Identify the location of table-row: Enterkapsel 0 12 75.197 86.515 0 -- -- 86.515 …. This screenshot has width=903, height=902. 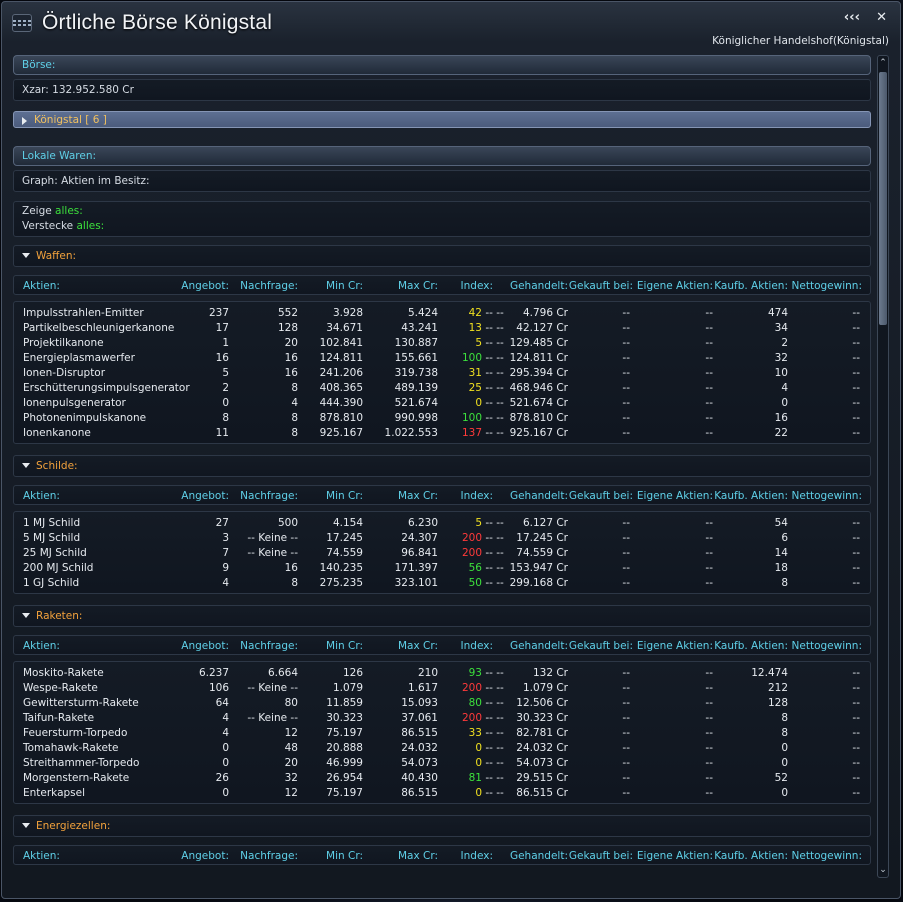
(442, 793).